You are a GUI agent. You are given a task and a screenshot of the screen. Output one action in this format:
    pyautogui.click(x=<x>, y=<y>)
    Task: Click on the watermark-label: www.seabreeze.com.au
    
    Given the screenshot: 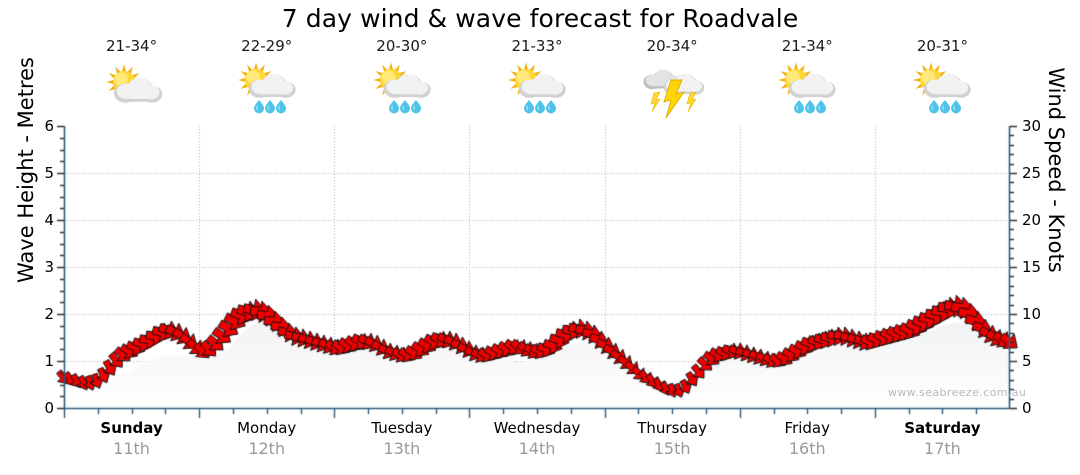 What is the action you would take?
    pyautogui.click(x=957, y=392)
    